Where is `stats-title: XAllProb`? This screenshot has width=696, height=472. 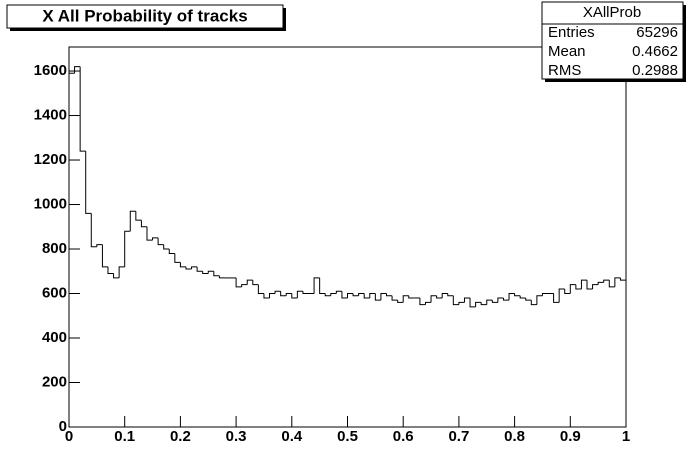 stats-title: XAllProb is located at coordinates (612, 12).